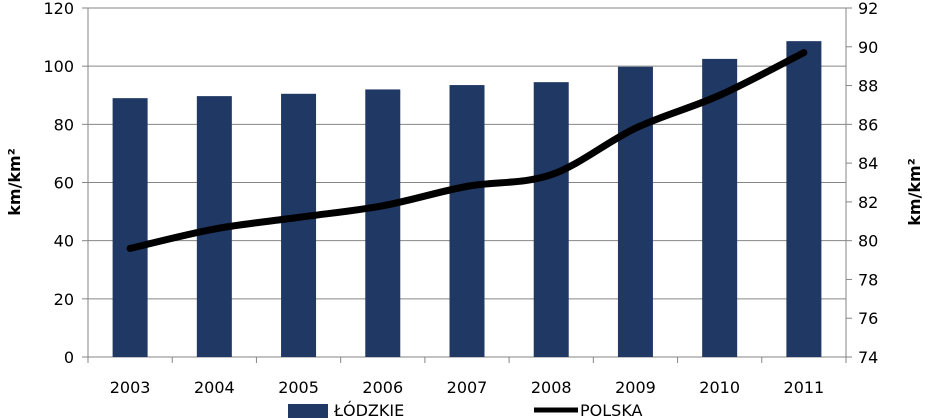 The width and height of the screenshot is (927, 418). I want to click on legend-label-lodzkie: ŁÓDZKIE, so click(368, 409).